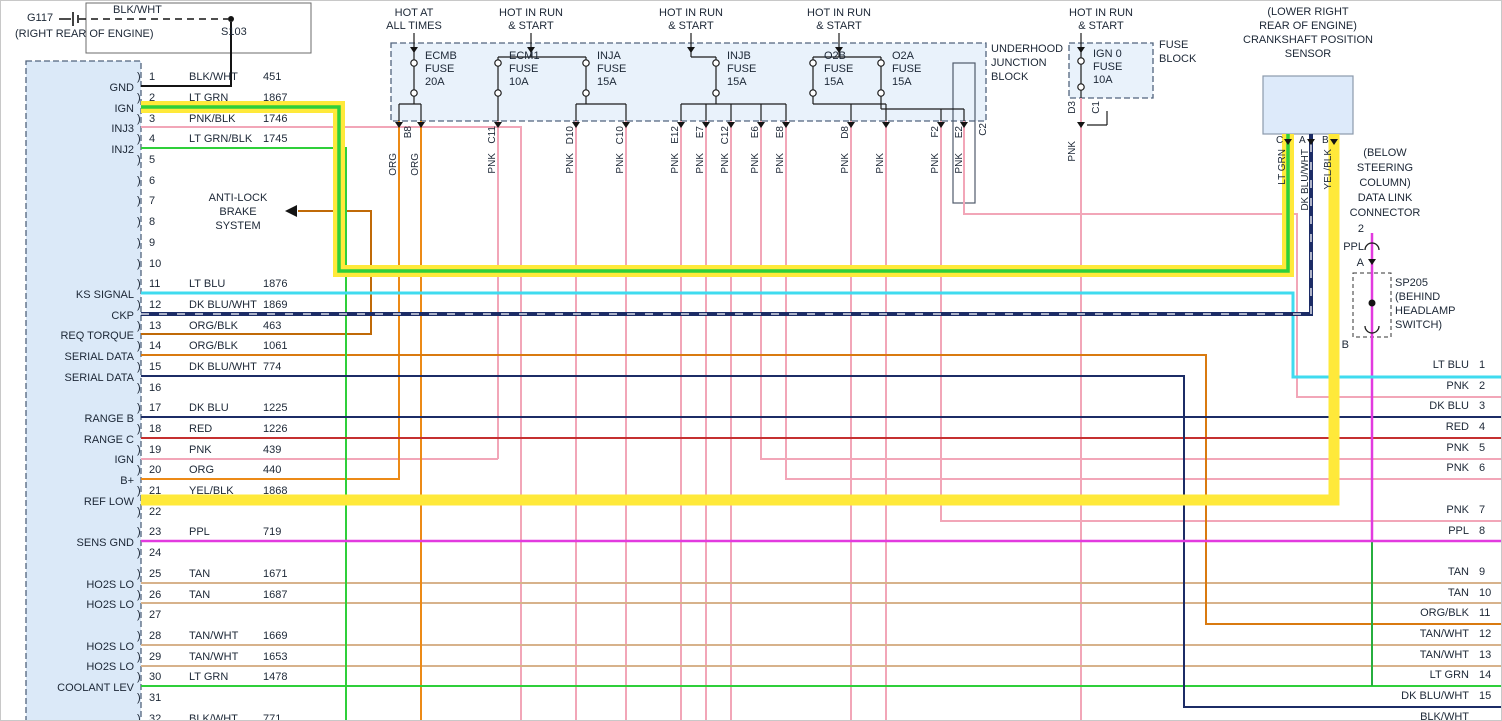  What do you see at coordinates (202, 470) in the screenshot?
I see `wire-color-label: ORG` at bounding box center [202, 470].